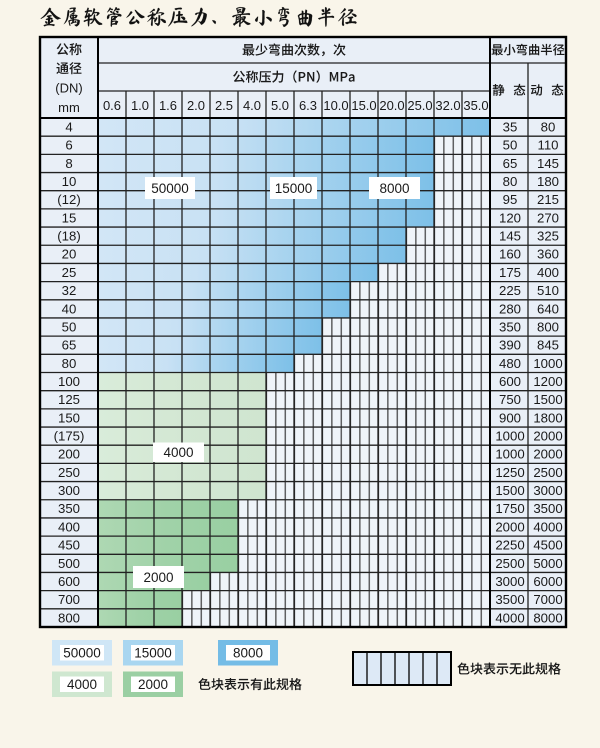 The image size is (600, 748). I want to click on svg-text: 40, so click(69, 308).